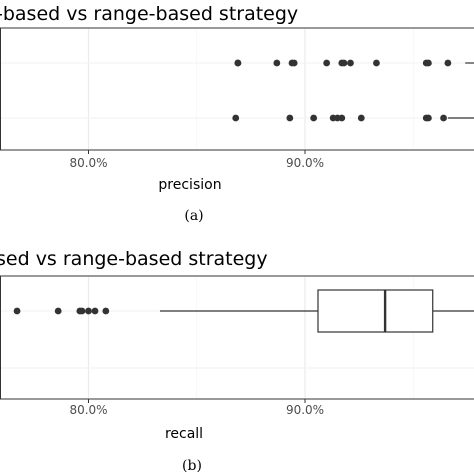 Image resolution: width=474 pixels, height=474 pixels. I want to click on x-tick-label-a-0: 80.0%, so click(88, 163).